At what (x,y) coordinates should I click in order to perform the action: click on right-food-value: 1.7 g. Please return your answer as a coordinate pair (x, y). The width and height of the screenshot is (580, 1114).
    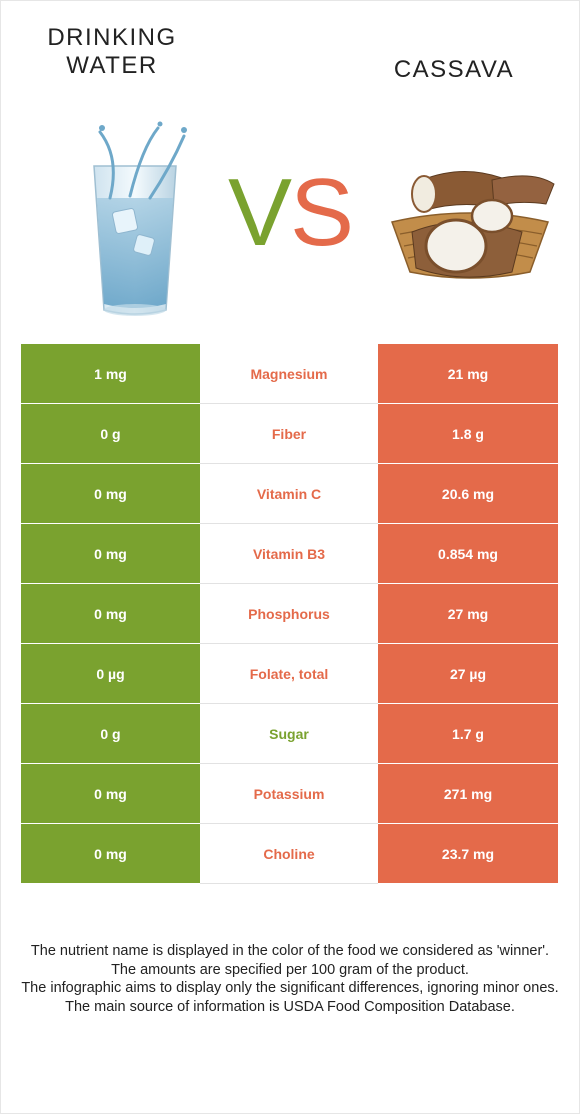
    Looking at the image, I should click on (468, 733).